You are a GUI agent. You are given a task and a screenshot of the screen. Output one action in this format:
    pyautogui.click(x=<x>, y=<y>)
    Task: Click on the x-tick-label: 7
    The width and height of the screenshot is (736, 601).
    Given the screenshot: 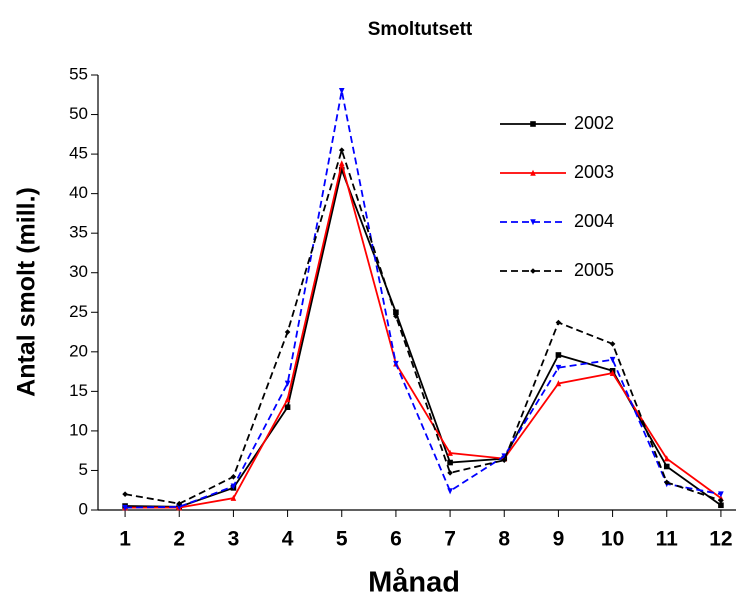 What is the action you would take?
    pyautogui.click(x=450, y=539)
    